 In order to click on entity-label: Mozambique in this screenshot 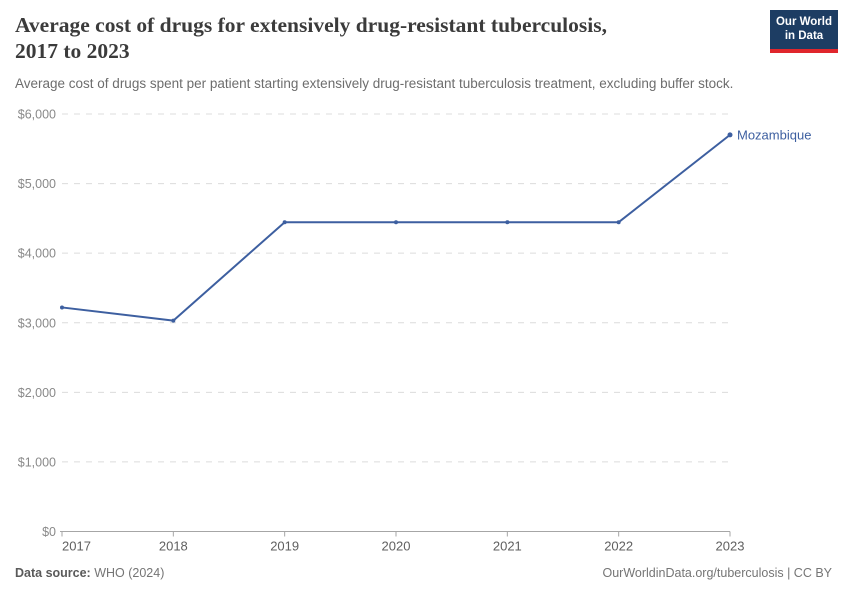, I will do `click(774, 134)`.